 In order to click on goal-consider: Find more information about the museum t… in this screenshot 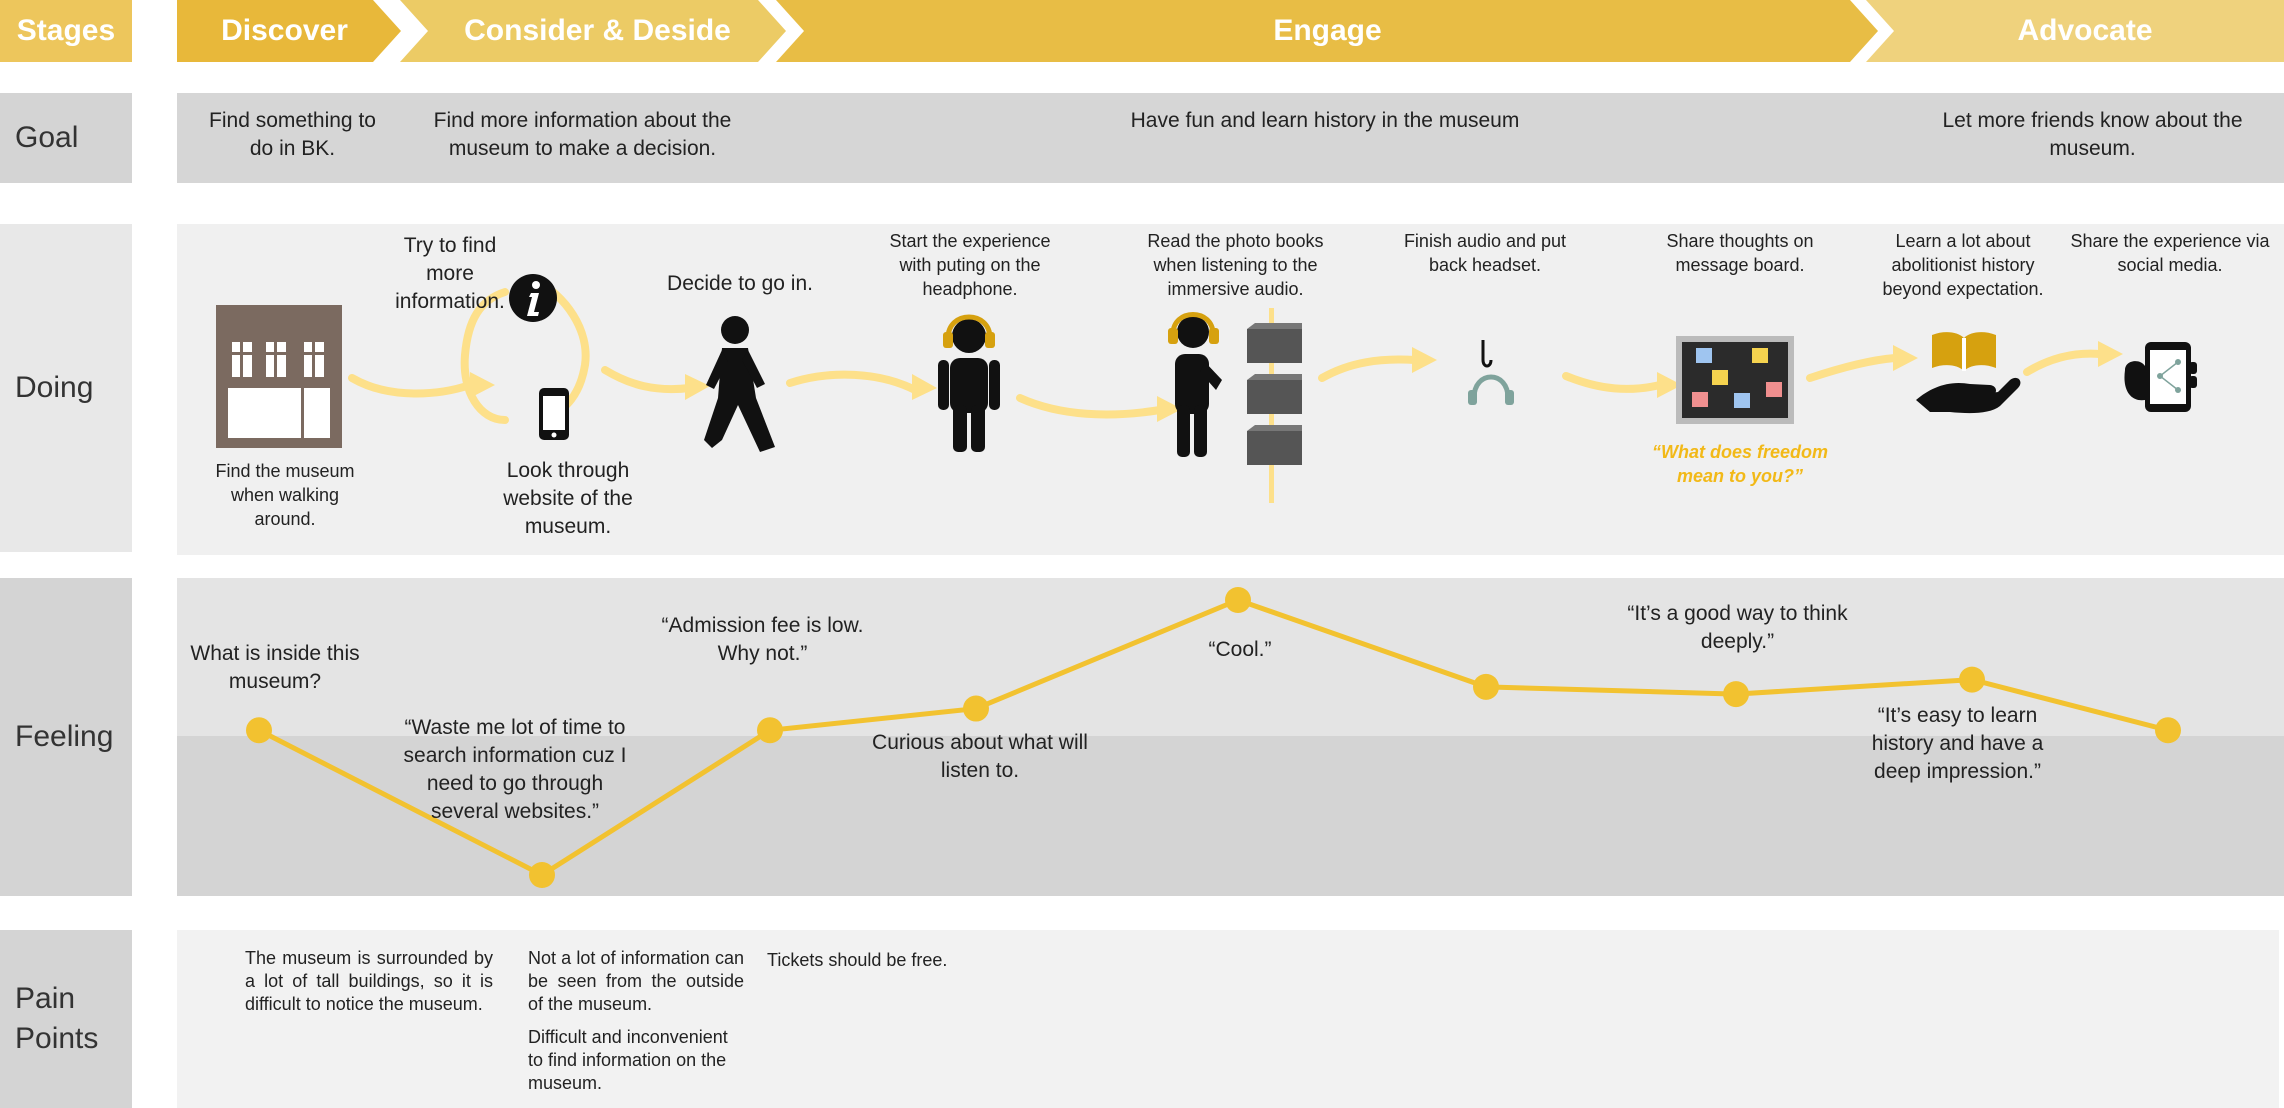, I will do `click(582, 134)`.